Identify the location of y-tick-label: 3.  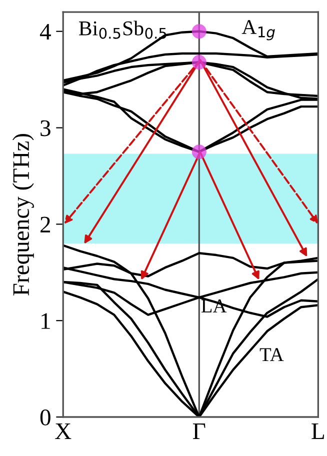
(45, 128).